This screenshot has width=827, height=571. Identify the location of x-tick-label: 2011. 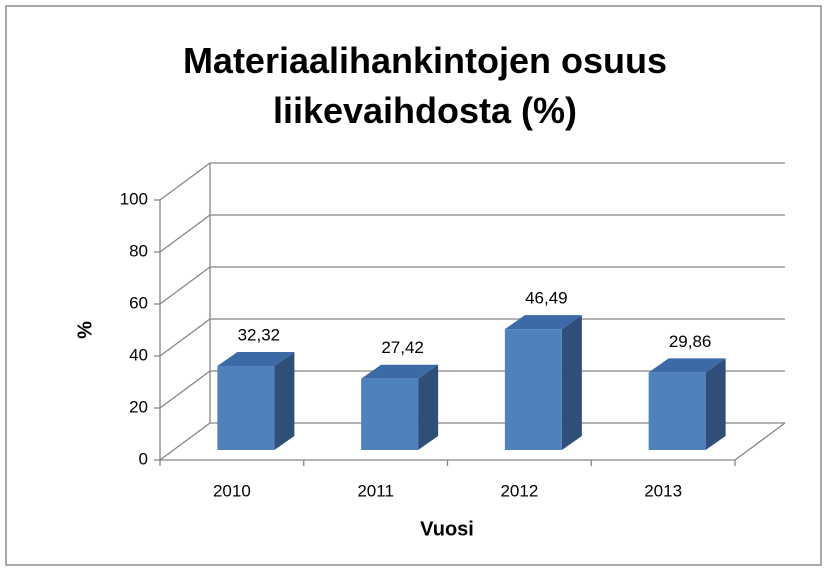
(375, 490).